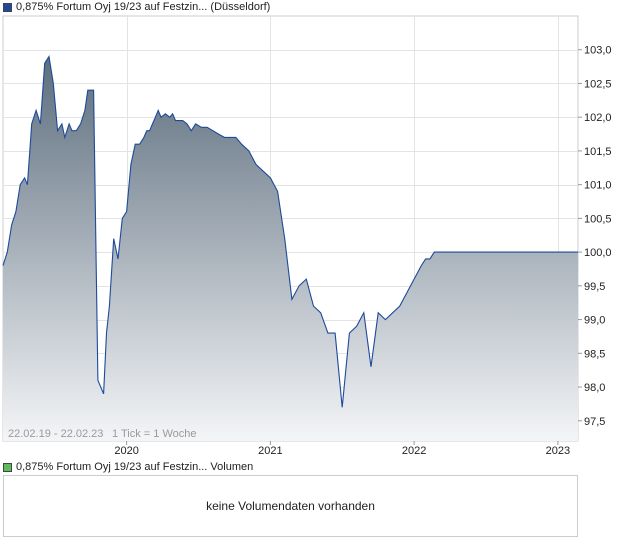 The width and height of the screenshot is (620, 546). What do you see at coordinates (598, 51) in the screenshot?
I see `y-tick-label: 103,0` at bounding box center [598, 51].